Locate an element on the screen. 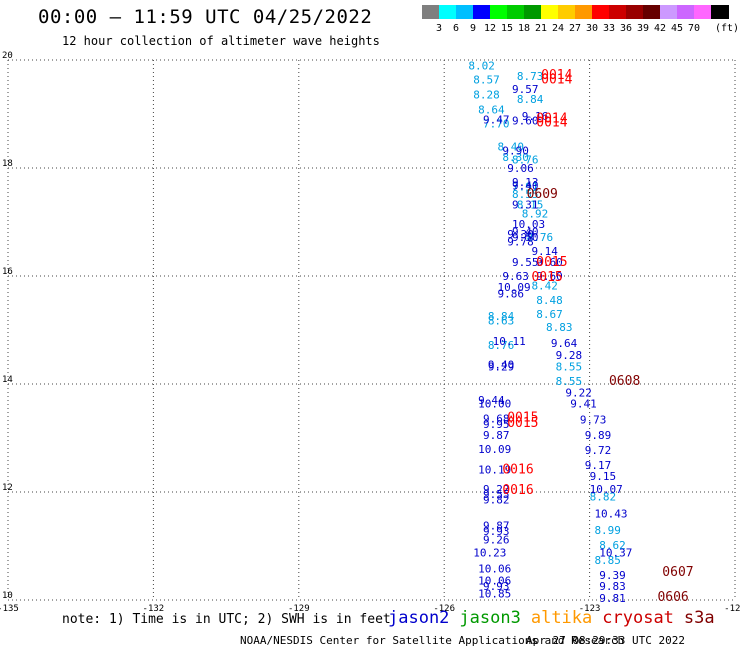 This screenshot has width=740, height=650. data-point-label: 7.70 is located at coordinates (496, 124).